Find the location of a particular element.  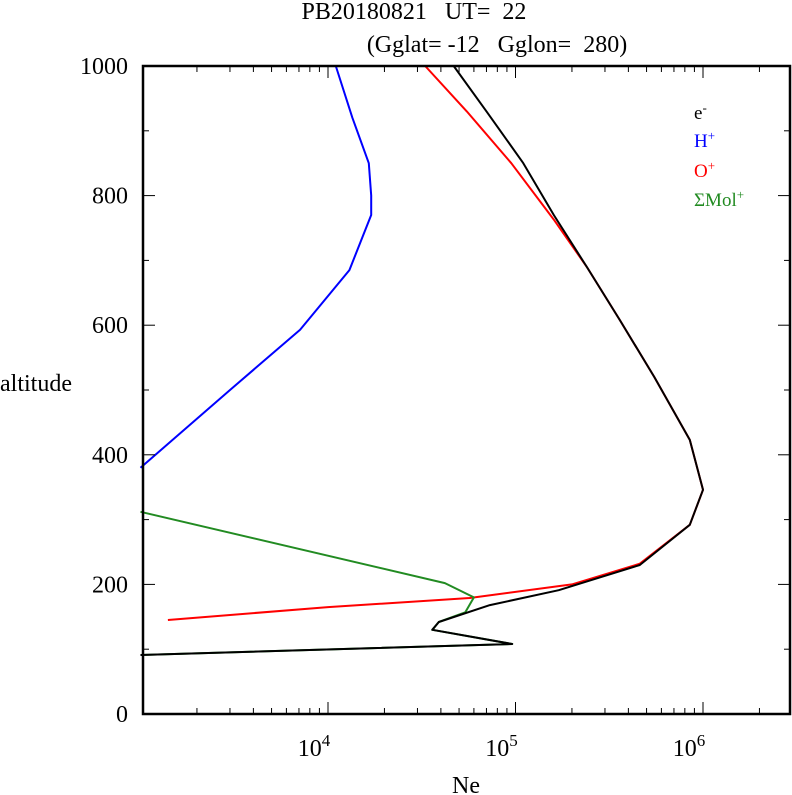

legend-entry-Mol: ΣMol+ is located at coordinates (719, 199).